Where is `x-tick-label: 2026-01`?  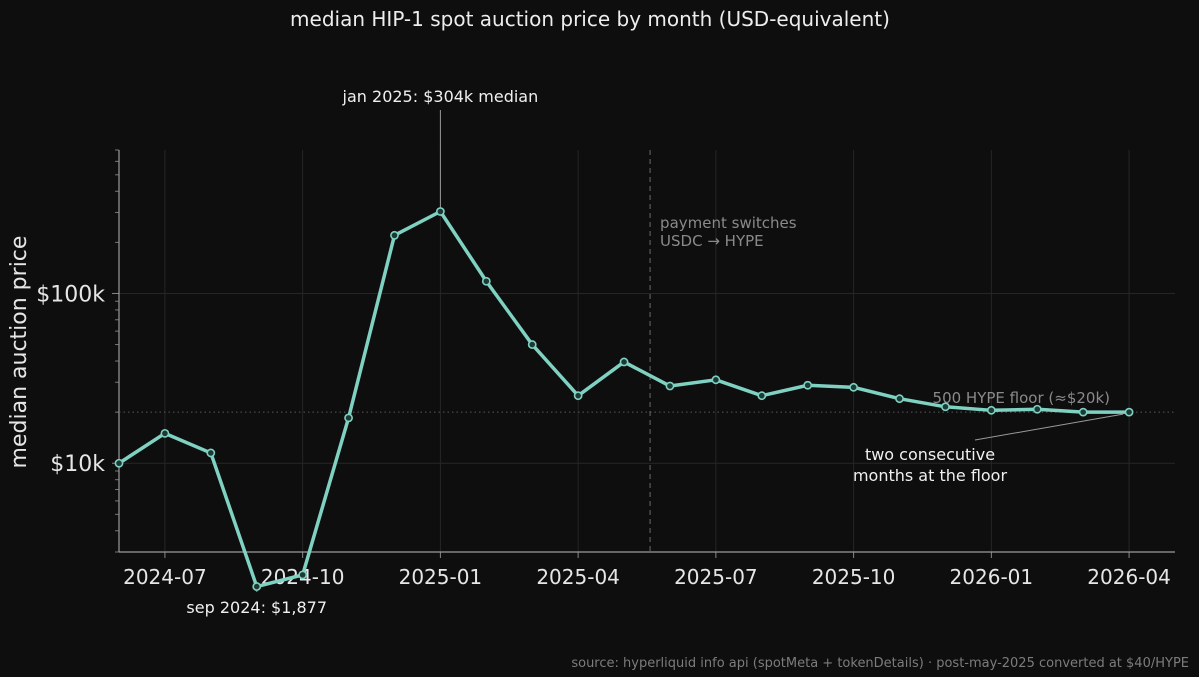
x-tick-label: 2026-01 is located at coordinates (992, 577).